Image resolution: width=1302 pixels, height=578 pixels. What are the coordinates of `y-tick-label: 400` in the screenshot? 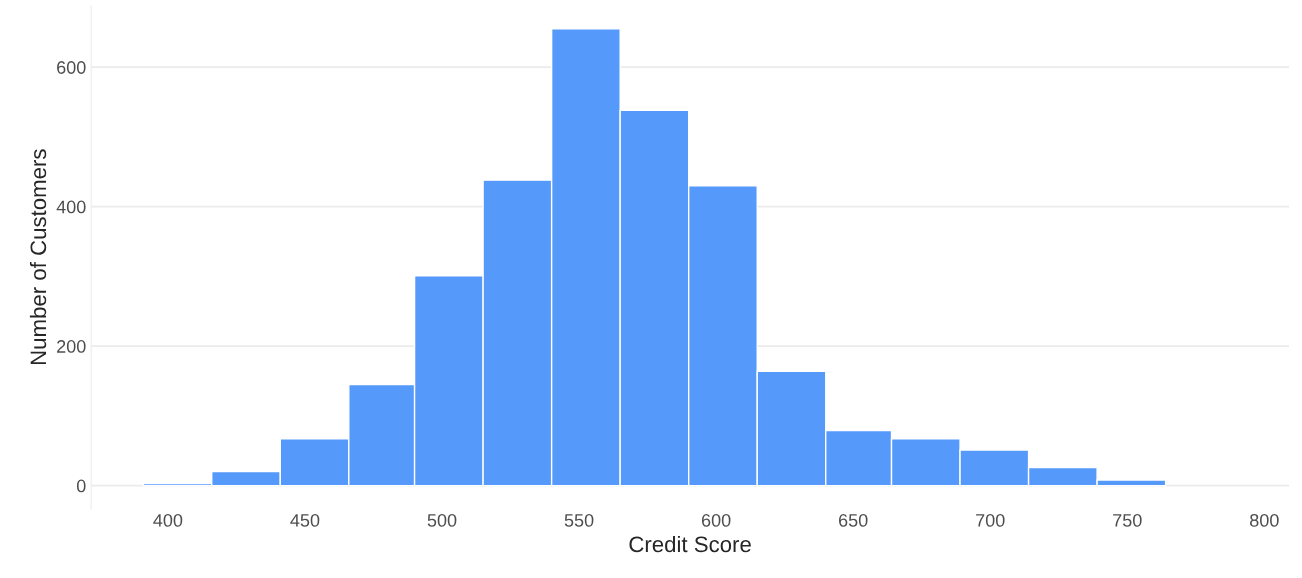 It's located at (71, 207).